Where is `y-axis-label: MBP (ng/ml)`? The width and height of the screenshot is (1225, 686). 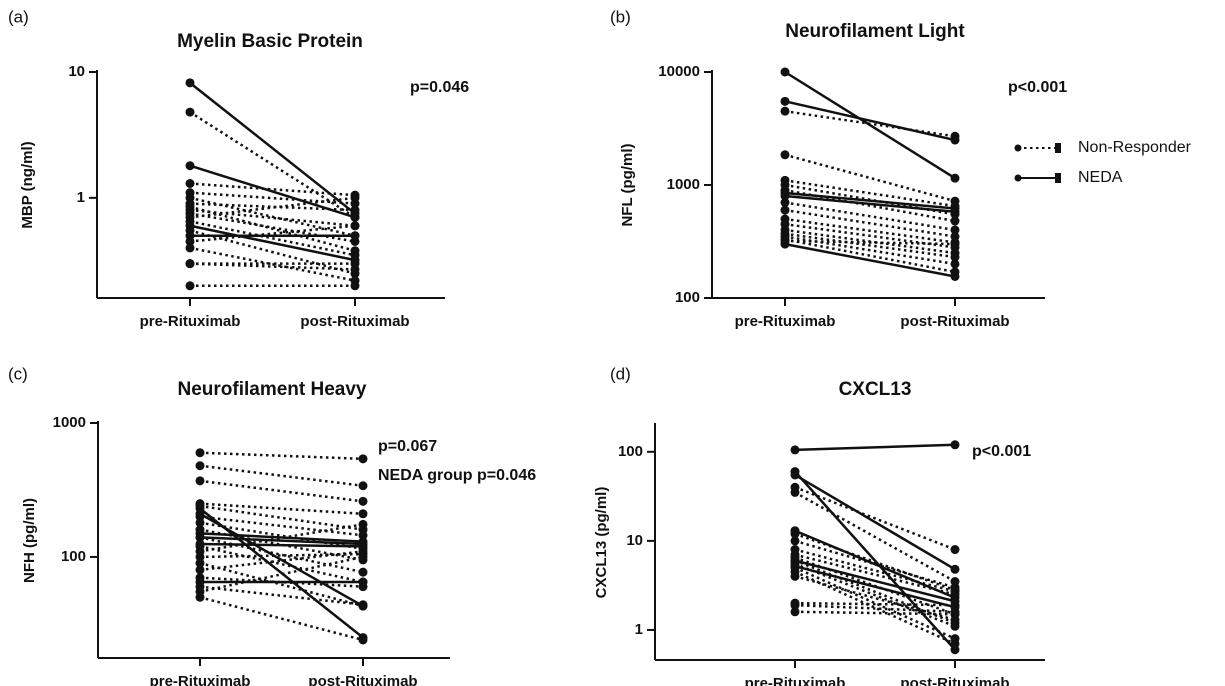
y-axis-label: MBP (ng/ml) is located at coordinates (27, 184).